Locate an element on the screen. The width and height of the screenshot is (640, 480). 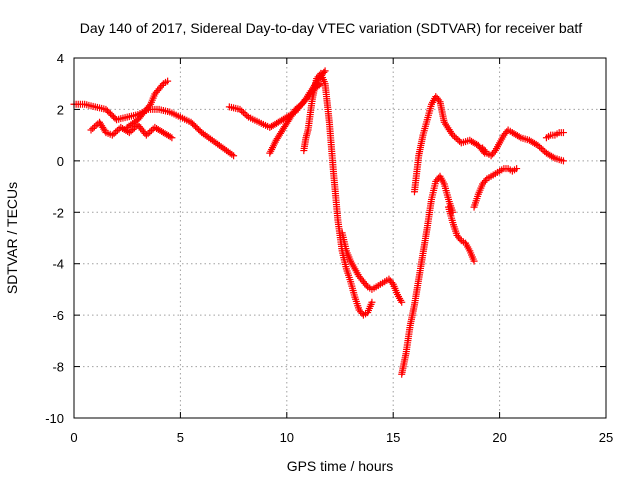
x-tick-label: 10 is located at coordinates (287, 437).